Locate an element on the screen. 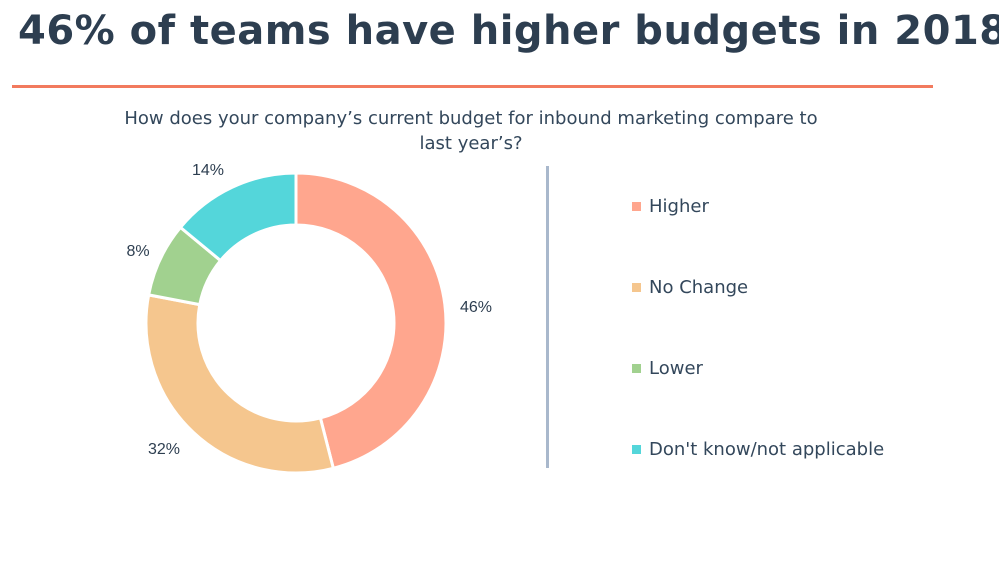  legend-label-higher: Higher is located at coordinates (679, 206).